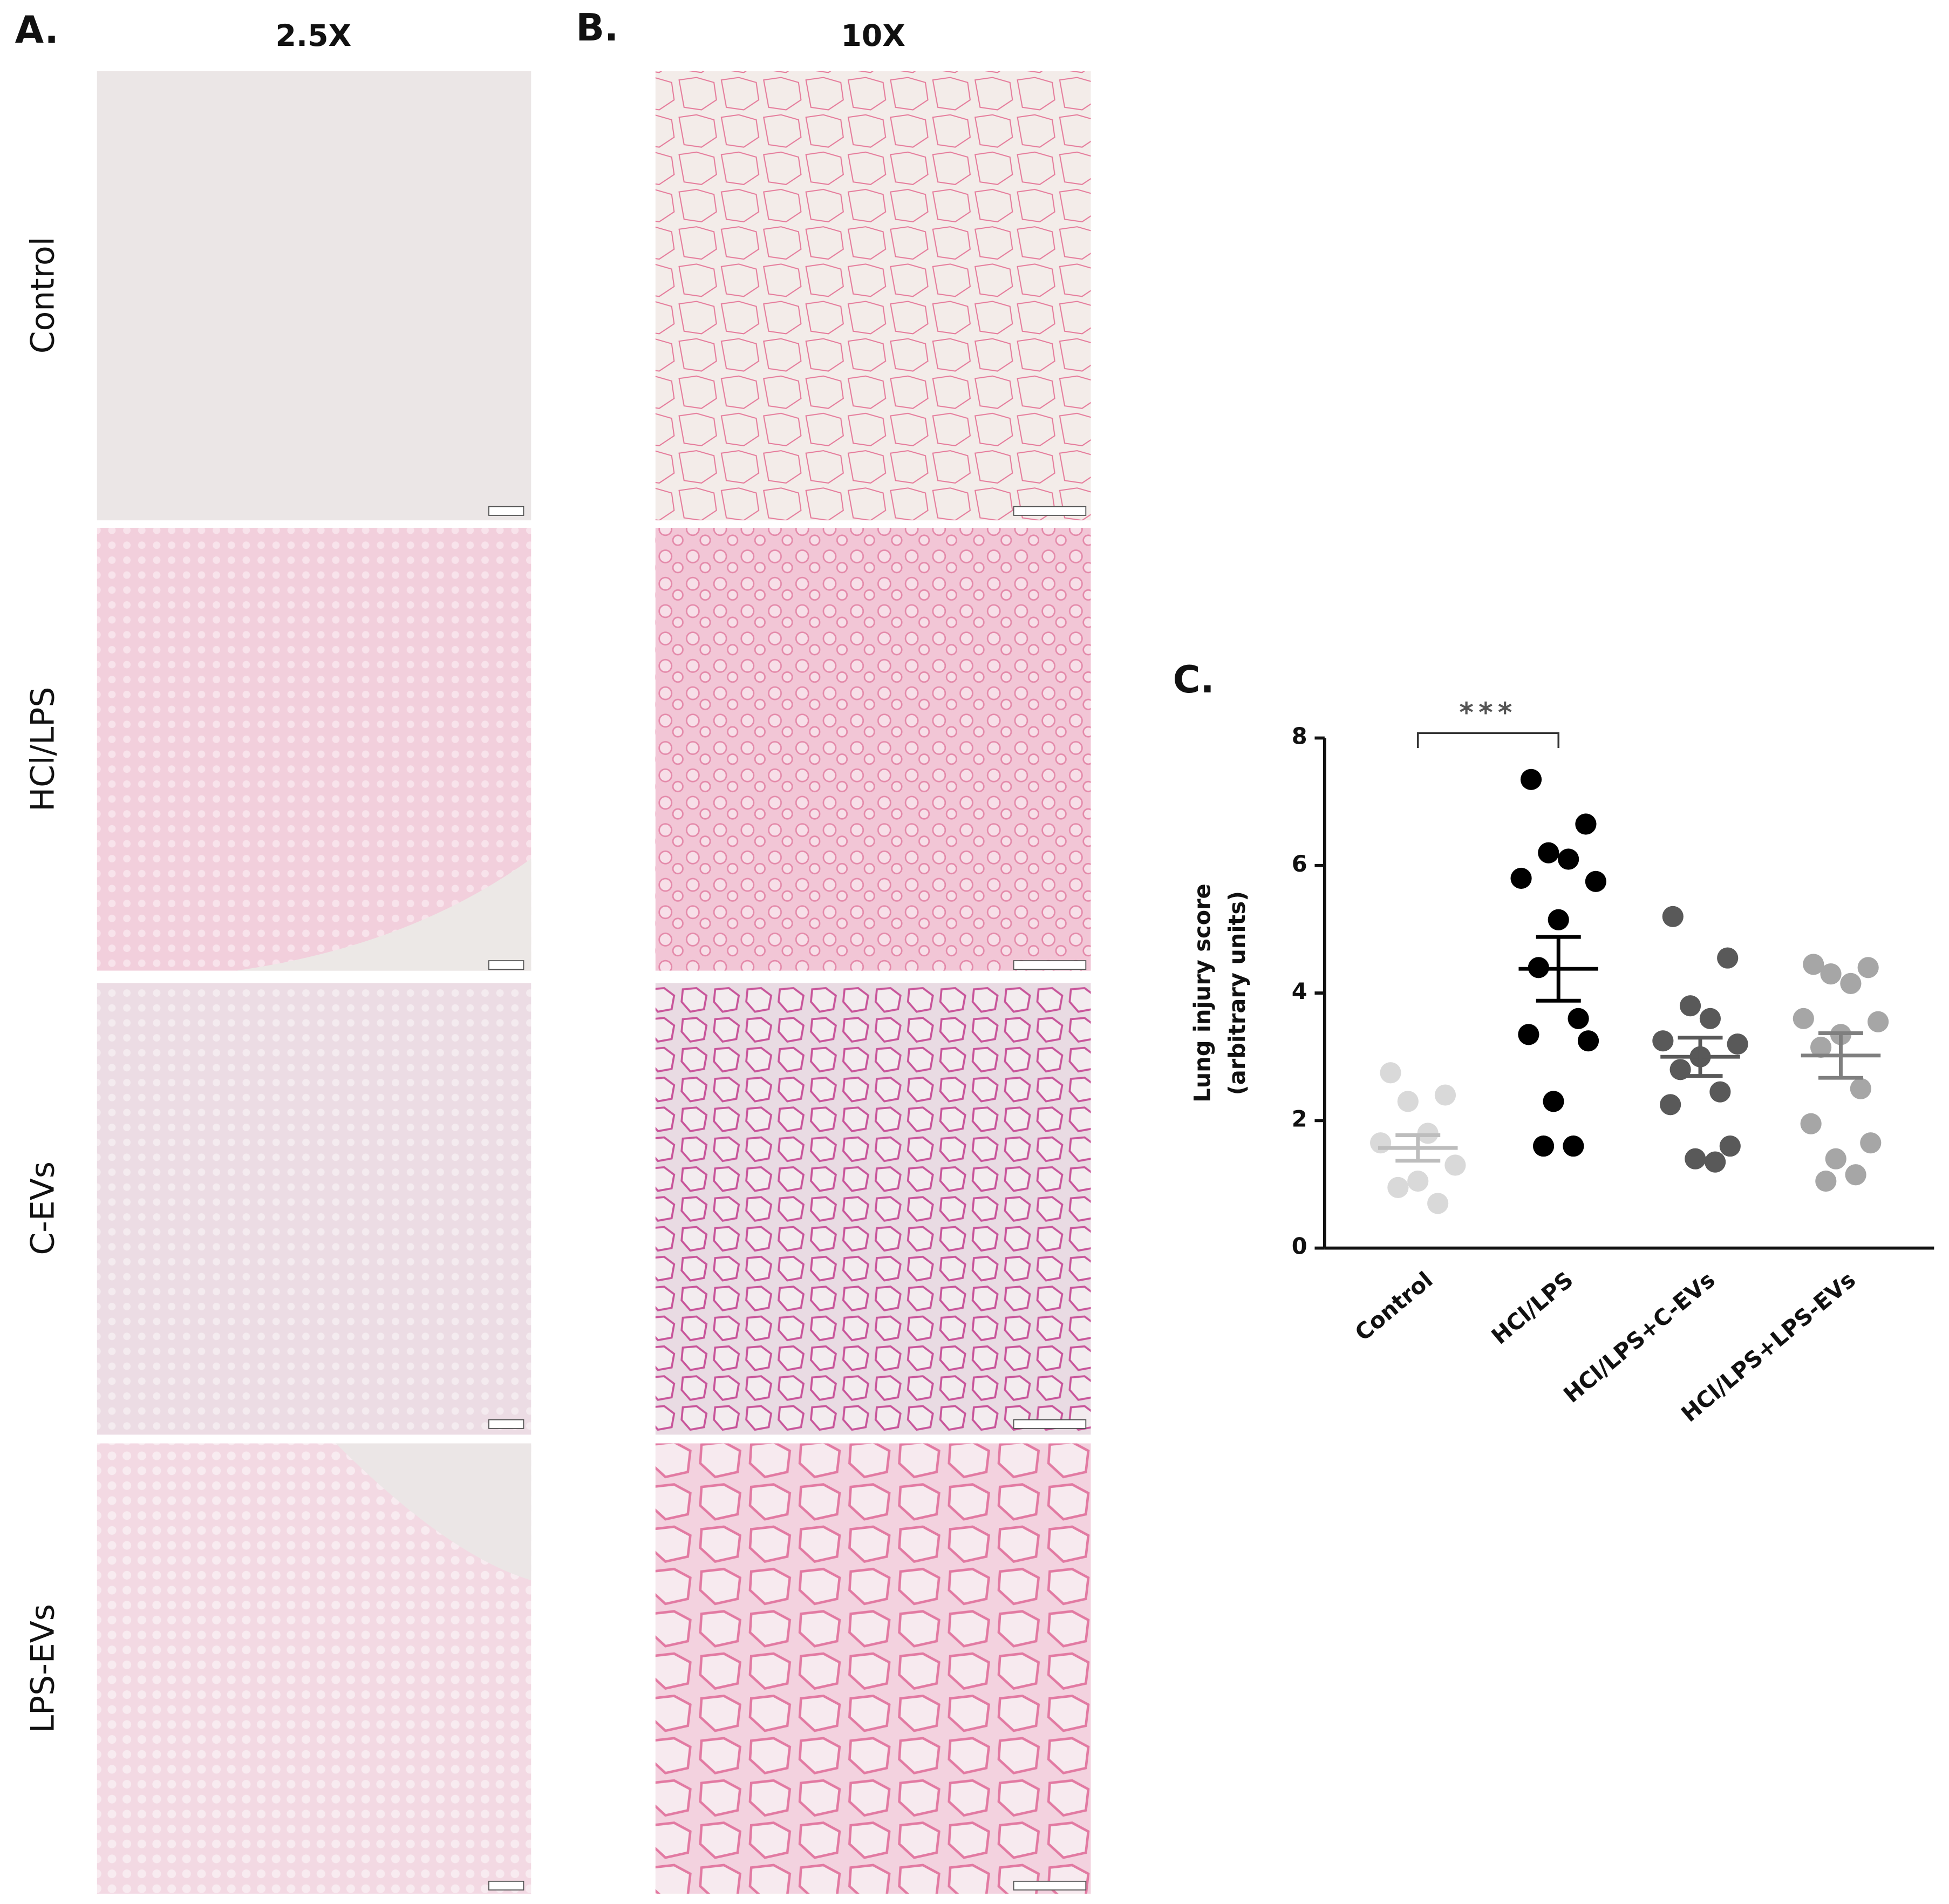  What do you see at coordinates (1393, 1306) in the screenshot?
I see `x-tick-label: Control` at bounding box center [1393, 1306].